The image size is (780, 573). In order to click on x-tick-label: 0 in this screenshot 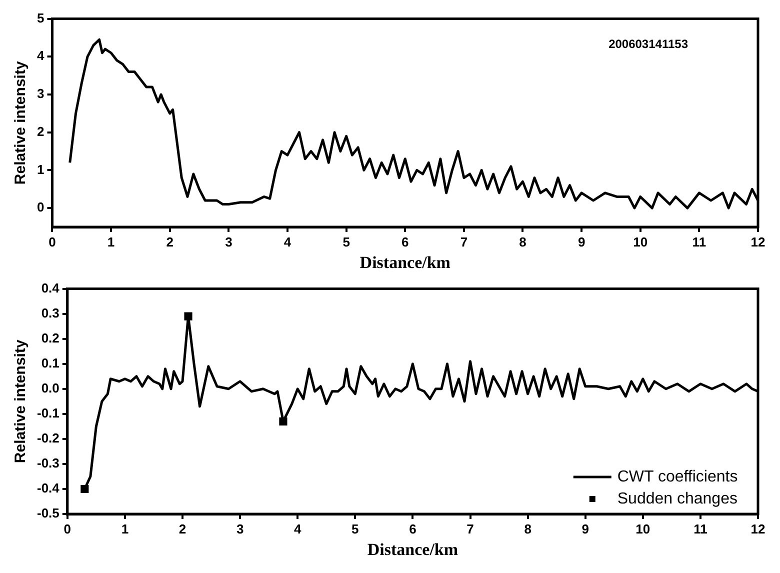, I will do `click(68, 528)`.